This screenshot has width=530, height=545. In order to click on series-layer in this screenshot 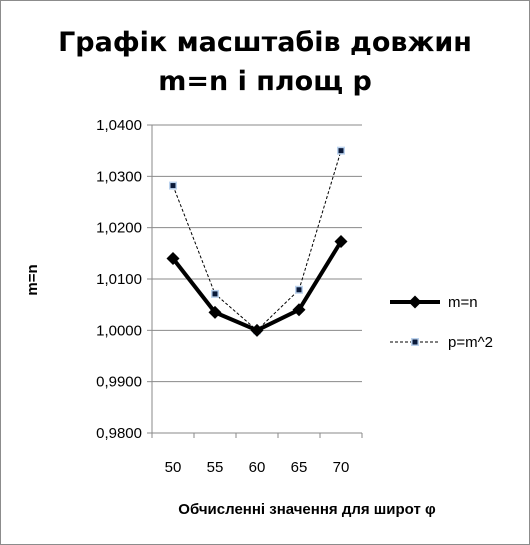, I will do `click(257, 241)`.